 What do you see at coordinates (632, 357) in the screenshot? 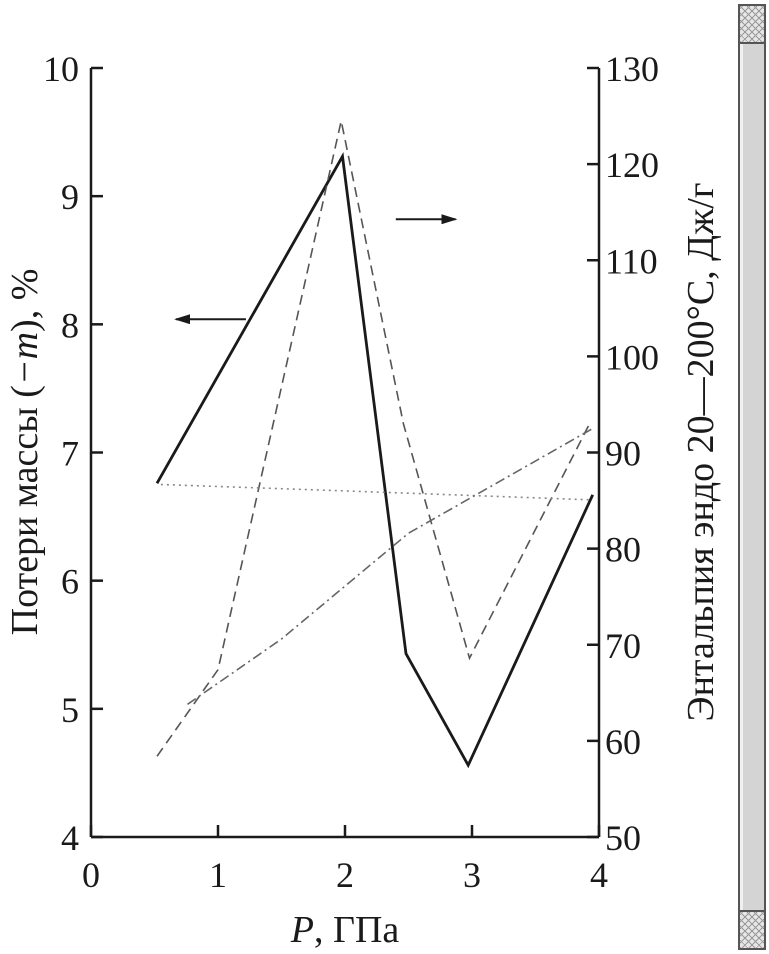
I see `right-tick-label-5: 100` at bounding box center [632, 357].